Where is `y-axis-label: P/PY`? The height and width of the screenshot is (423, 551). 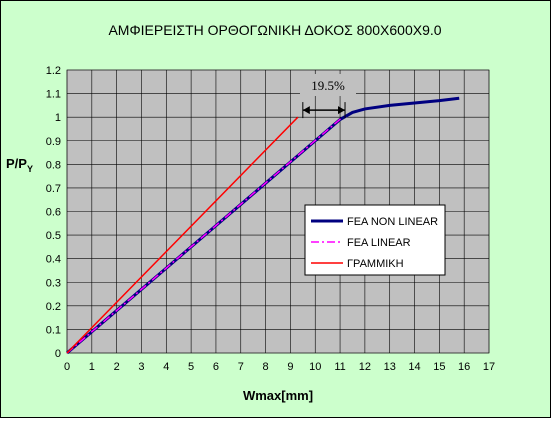
y-axis-label: P/PY is located at coordinates (19, 165).